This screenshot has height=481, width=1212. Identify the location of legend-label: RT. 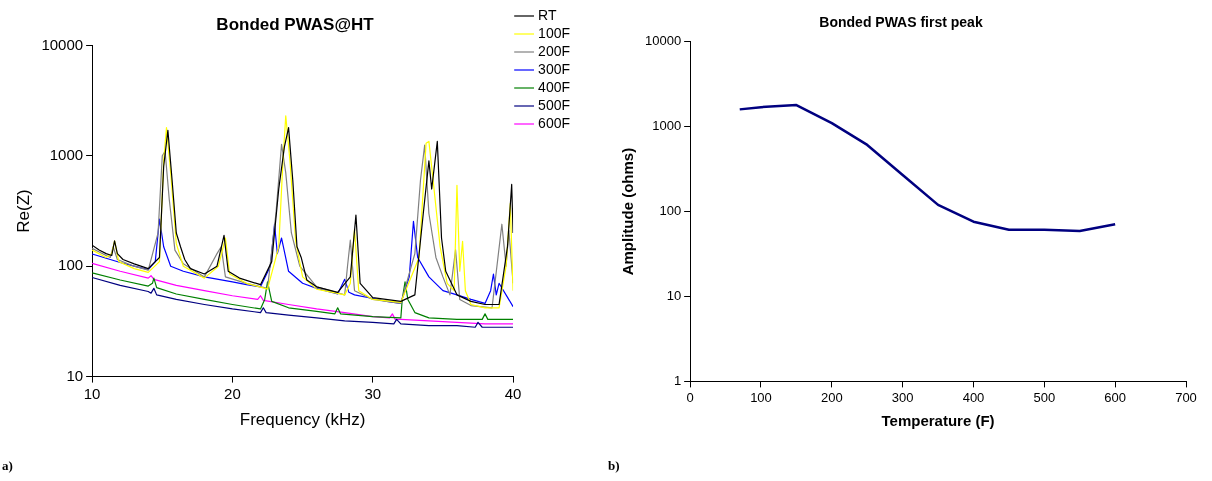
(547, 14).